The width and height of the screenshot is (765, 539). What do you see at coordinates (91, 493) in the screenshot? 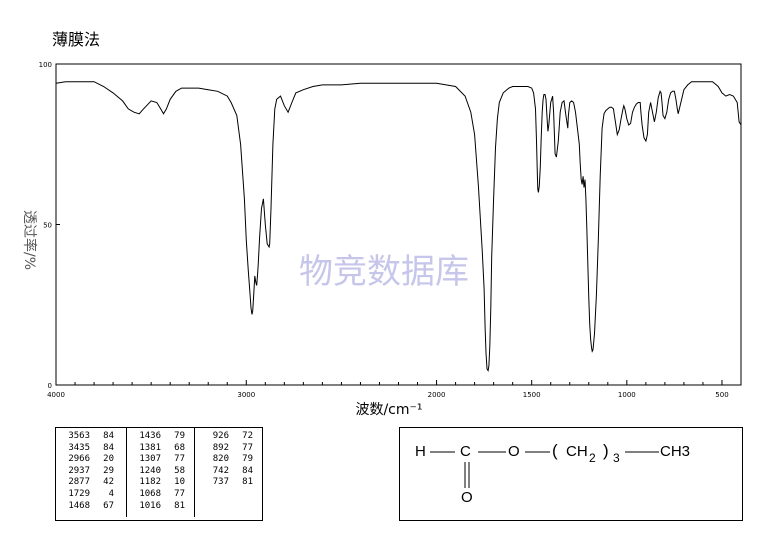
I see `peak-row: 1729 4` at bounding box center [91, 493].